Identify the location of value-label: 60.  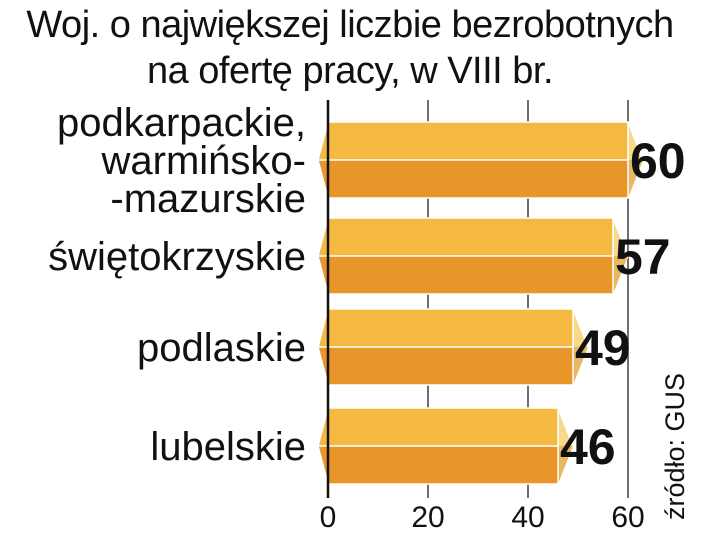
(658, 161).